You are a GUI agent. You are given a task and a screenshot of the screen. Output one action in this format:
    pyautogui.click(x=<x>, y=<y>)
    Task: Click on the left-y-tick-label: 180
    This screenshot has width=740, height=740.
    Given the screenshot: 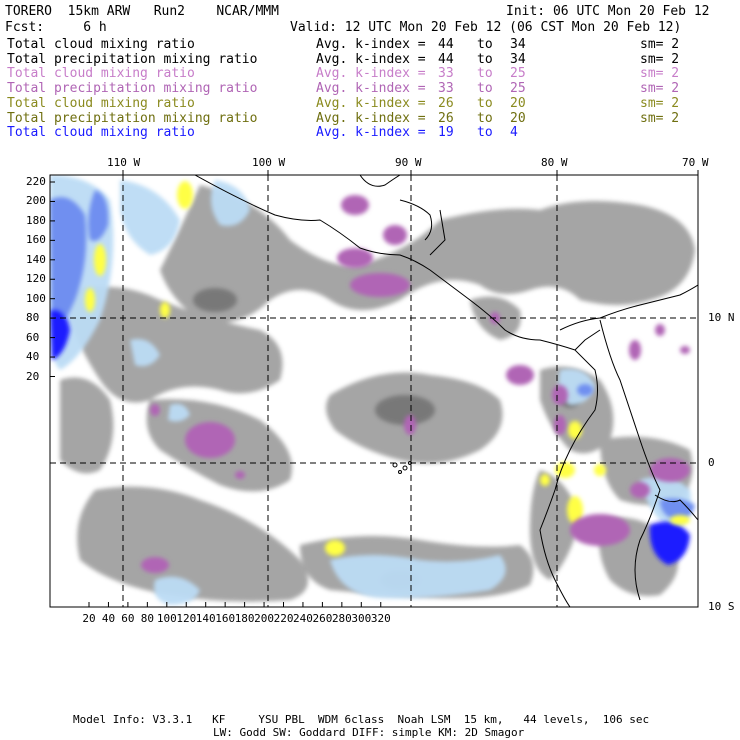 What is the action you would take?
    pyautogui.click(x=36, y=220)
    